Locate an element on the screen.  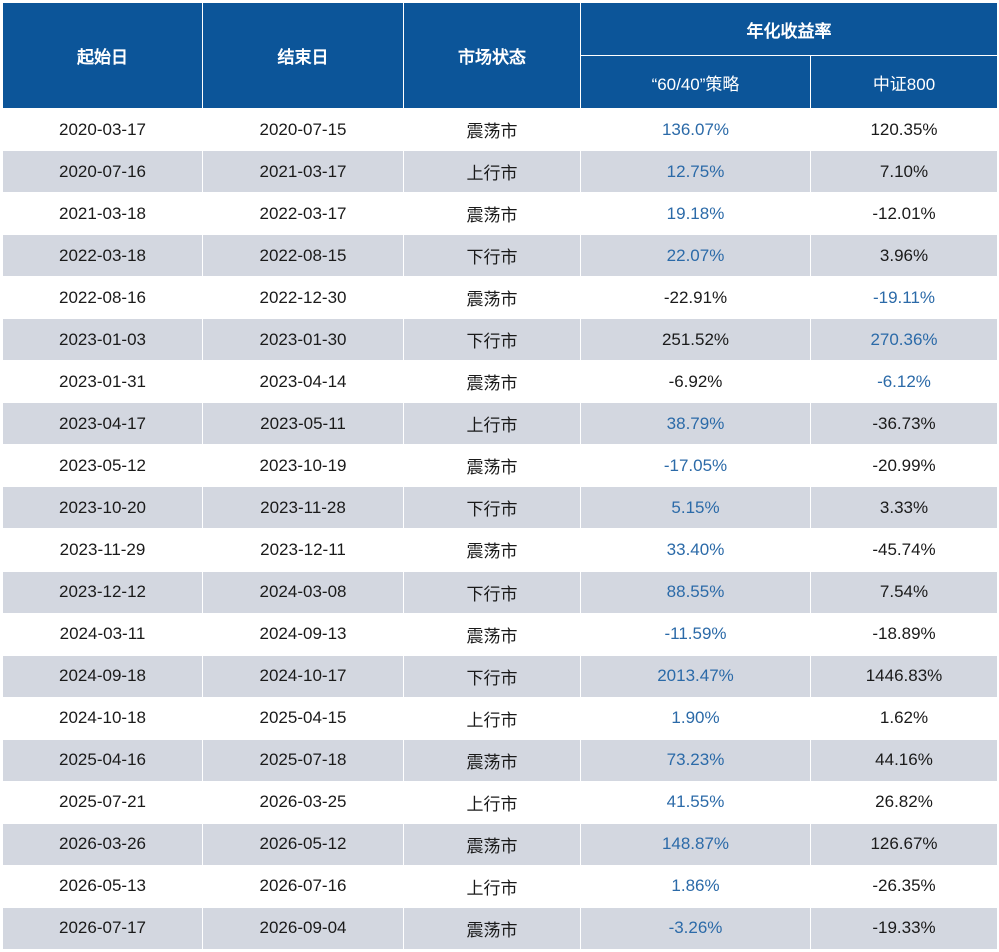
cell-start-date: 2023-12-12 is located at coordinates (102, 592).